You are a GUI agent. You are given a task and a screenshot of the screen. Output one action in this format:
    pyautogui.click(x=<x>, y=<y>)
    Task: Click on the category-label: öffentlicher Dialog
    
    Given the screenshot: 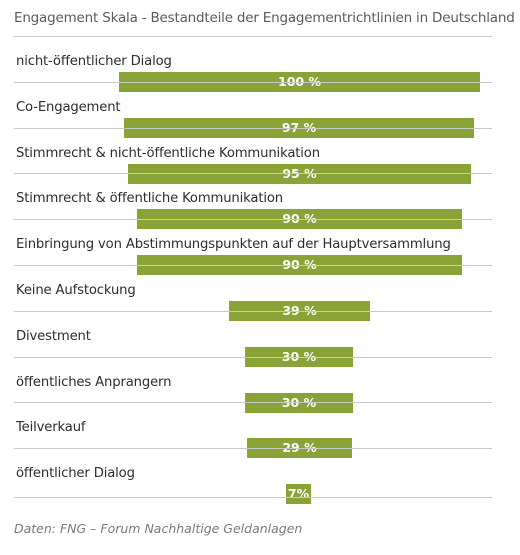 What is the action you would take?
    pyautogui.click(x=75, y=473)
    